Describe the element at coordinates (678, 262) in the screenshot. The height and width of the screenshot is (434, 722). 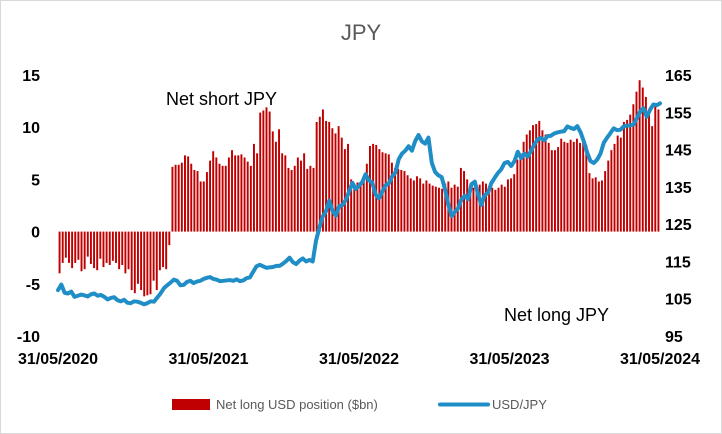
I see `right-tick-label: 115` at that location.